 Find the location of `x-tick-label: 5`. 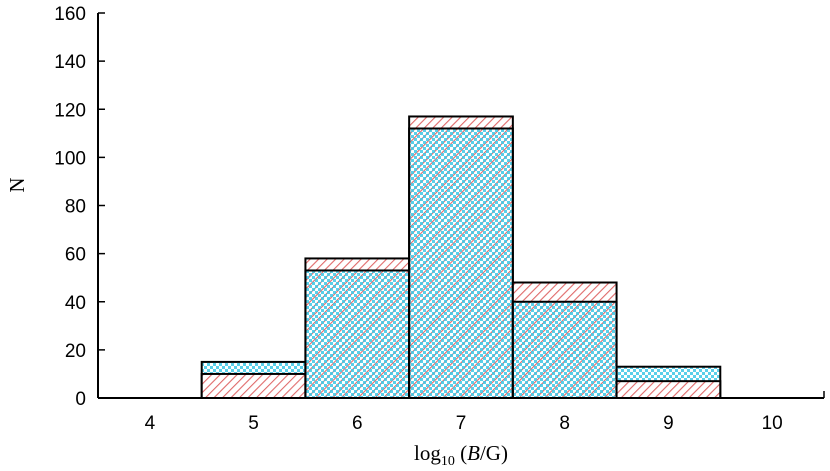

x-tick-label: 5 is located at coordinates (253, 423).